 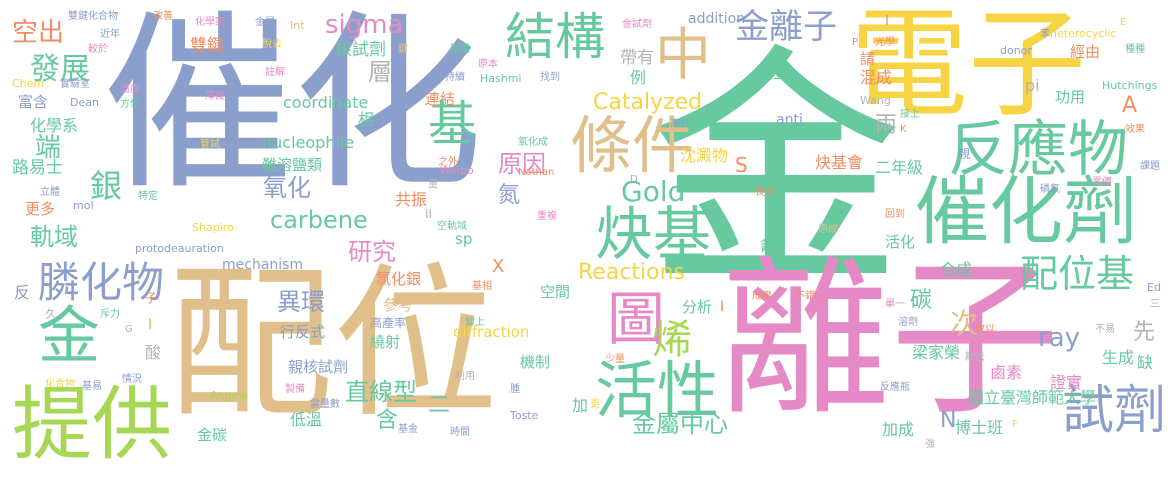 I want to click on word: carbene, so click(x=319, y=220).